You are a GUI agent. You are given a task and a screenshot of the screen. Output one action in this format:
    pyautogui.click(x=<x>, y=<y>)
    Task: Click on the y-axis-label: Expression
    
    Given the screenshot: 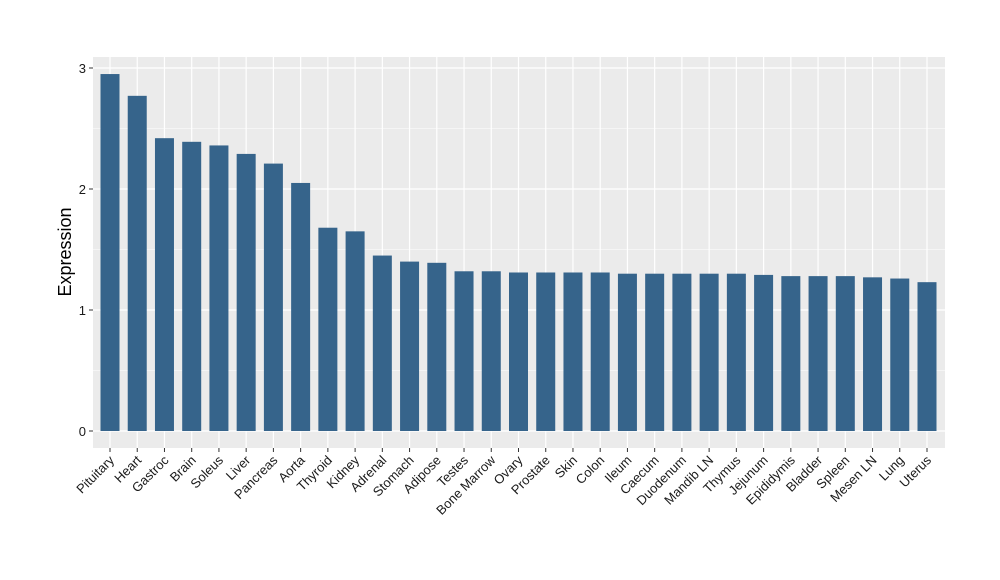 What is the action you would take?
    pyautogui.click(x=65, y=251)
    